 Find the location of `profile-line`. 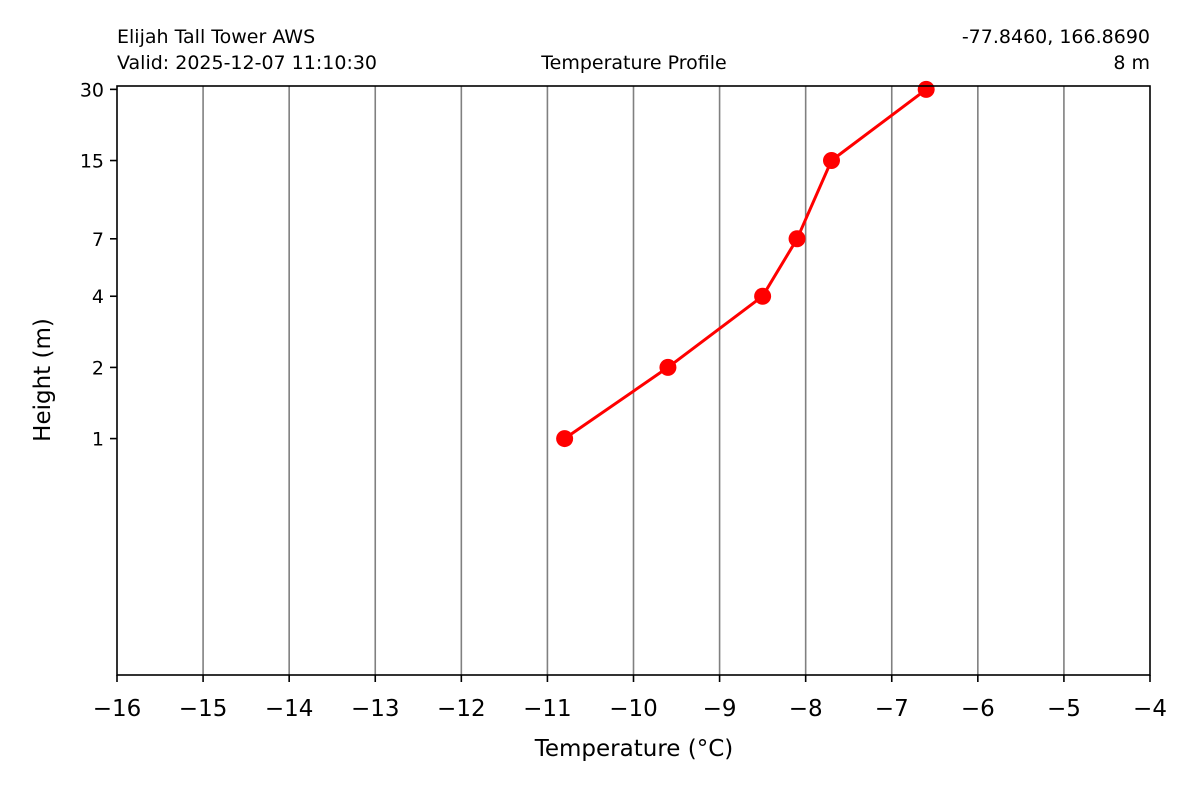

profile-line is located at coordinates (745, 264).